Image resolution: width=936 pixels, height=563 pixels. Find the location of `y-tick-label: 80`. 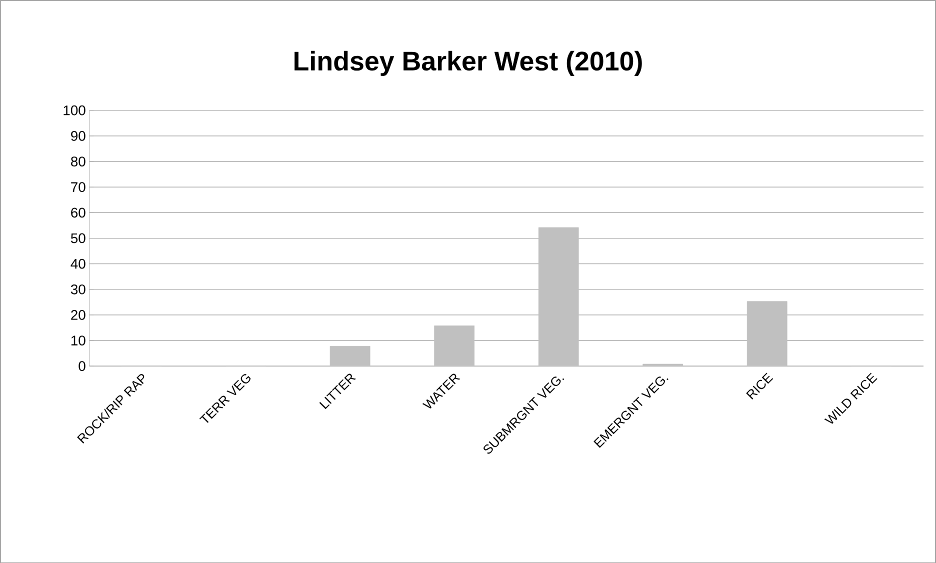

y-tick-label: 80 is located at coordinates (78, 161).